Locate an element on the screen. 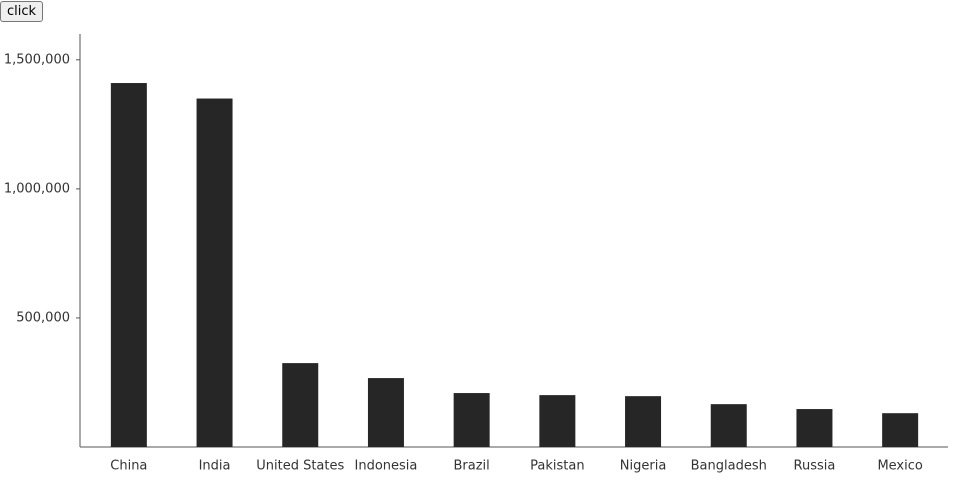 The height and width of the screenshot is (500, 960). x-tick-label: Nigeria is located at coordinates (643, 466).